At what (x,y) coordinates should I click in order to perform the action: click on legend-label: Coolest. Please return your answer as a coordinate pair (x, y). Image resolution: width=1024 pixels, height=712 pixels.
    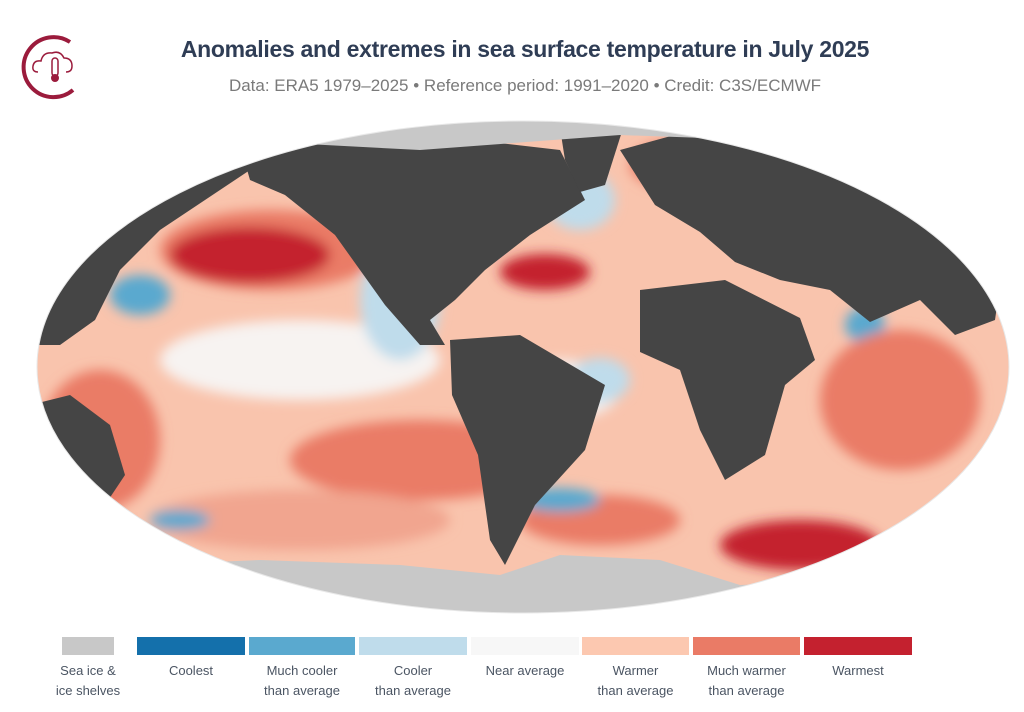
    Looking at the image, I should click on (191, 670).